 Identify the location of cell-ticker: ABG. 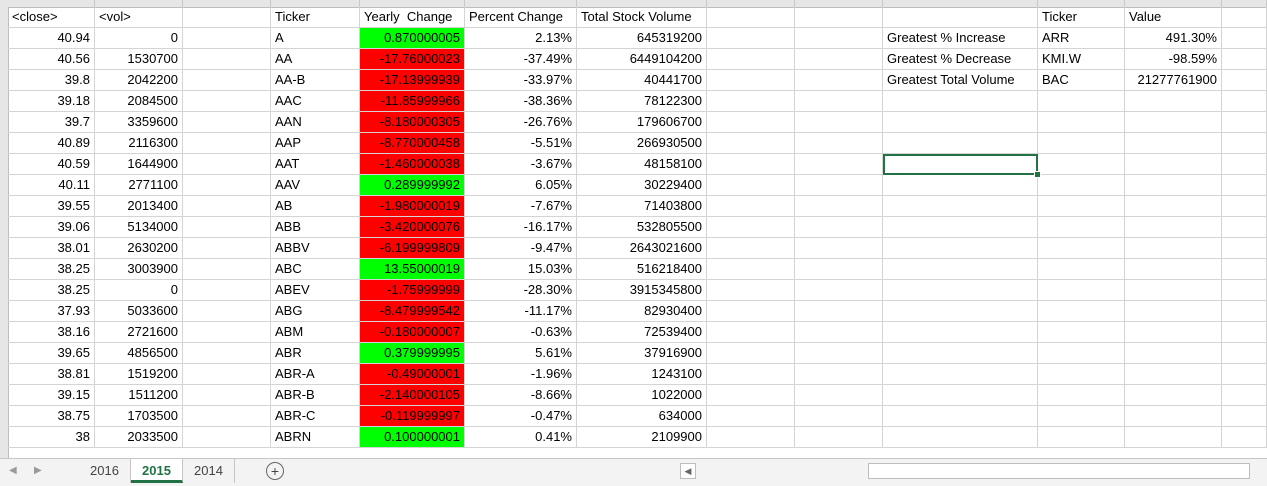
(315, 311).